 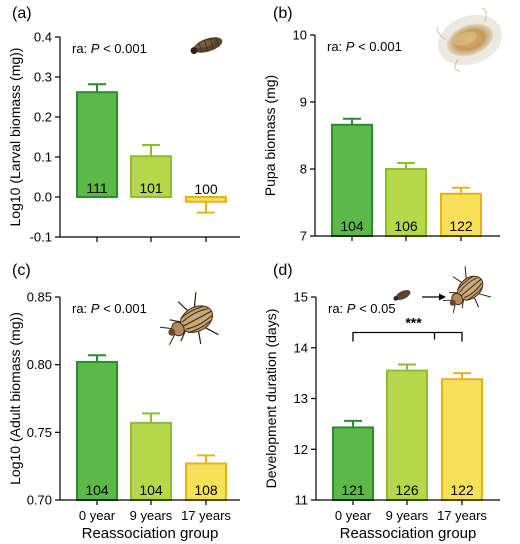 What do you see at coordinates (353, 490) in the screenshot?
I see `sample-size-label: 121` at bounding box center [353, 490].